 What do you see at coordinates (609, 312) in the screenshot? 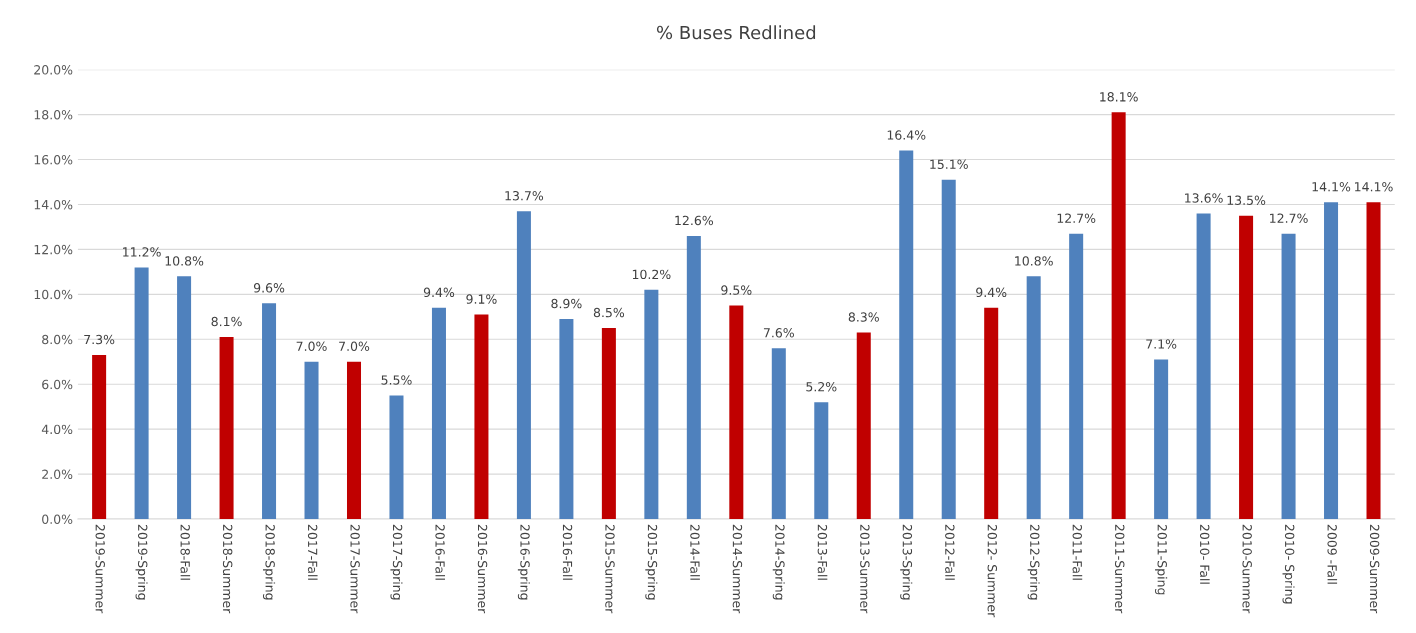
I see `data-label: 8.5%` at bounding box center [609, 312].